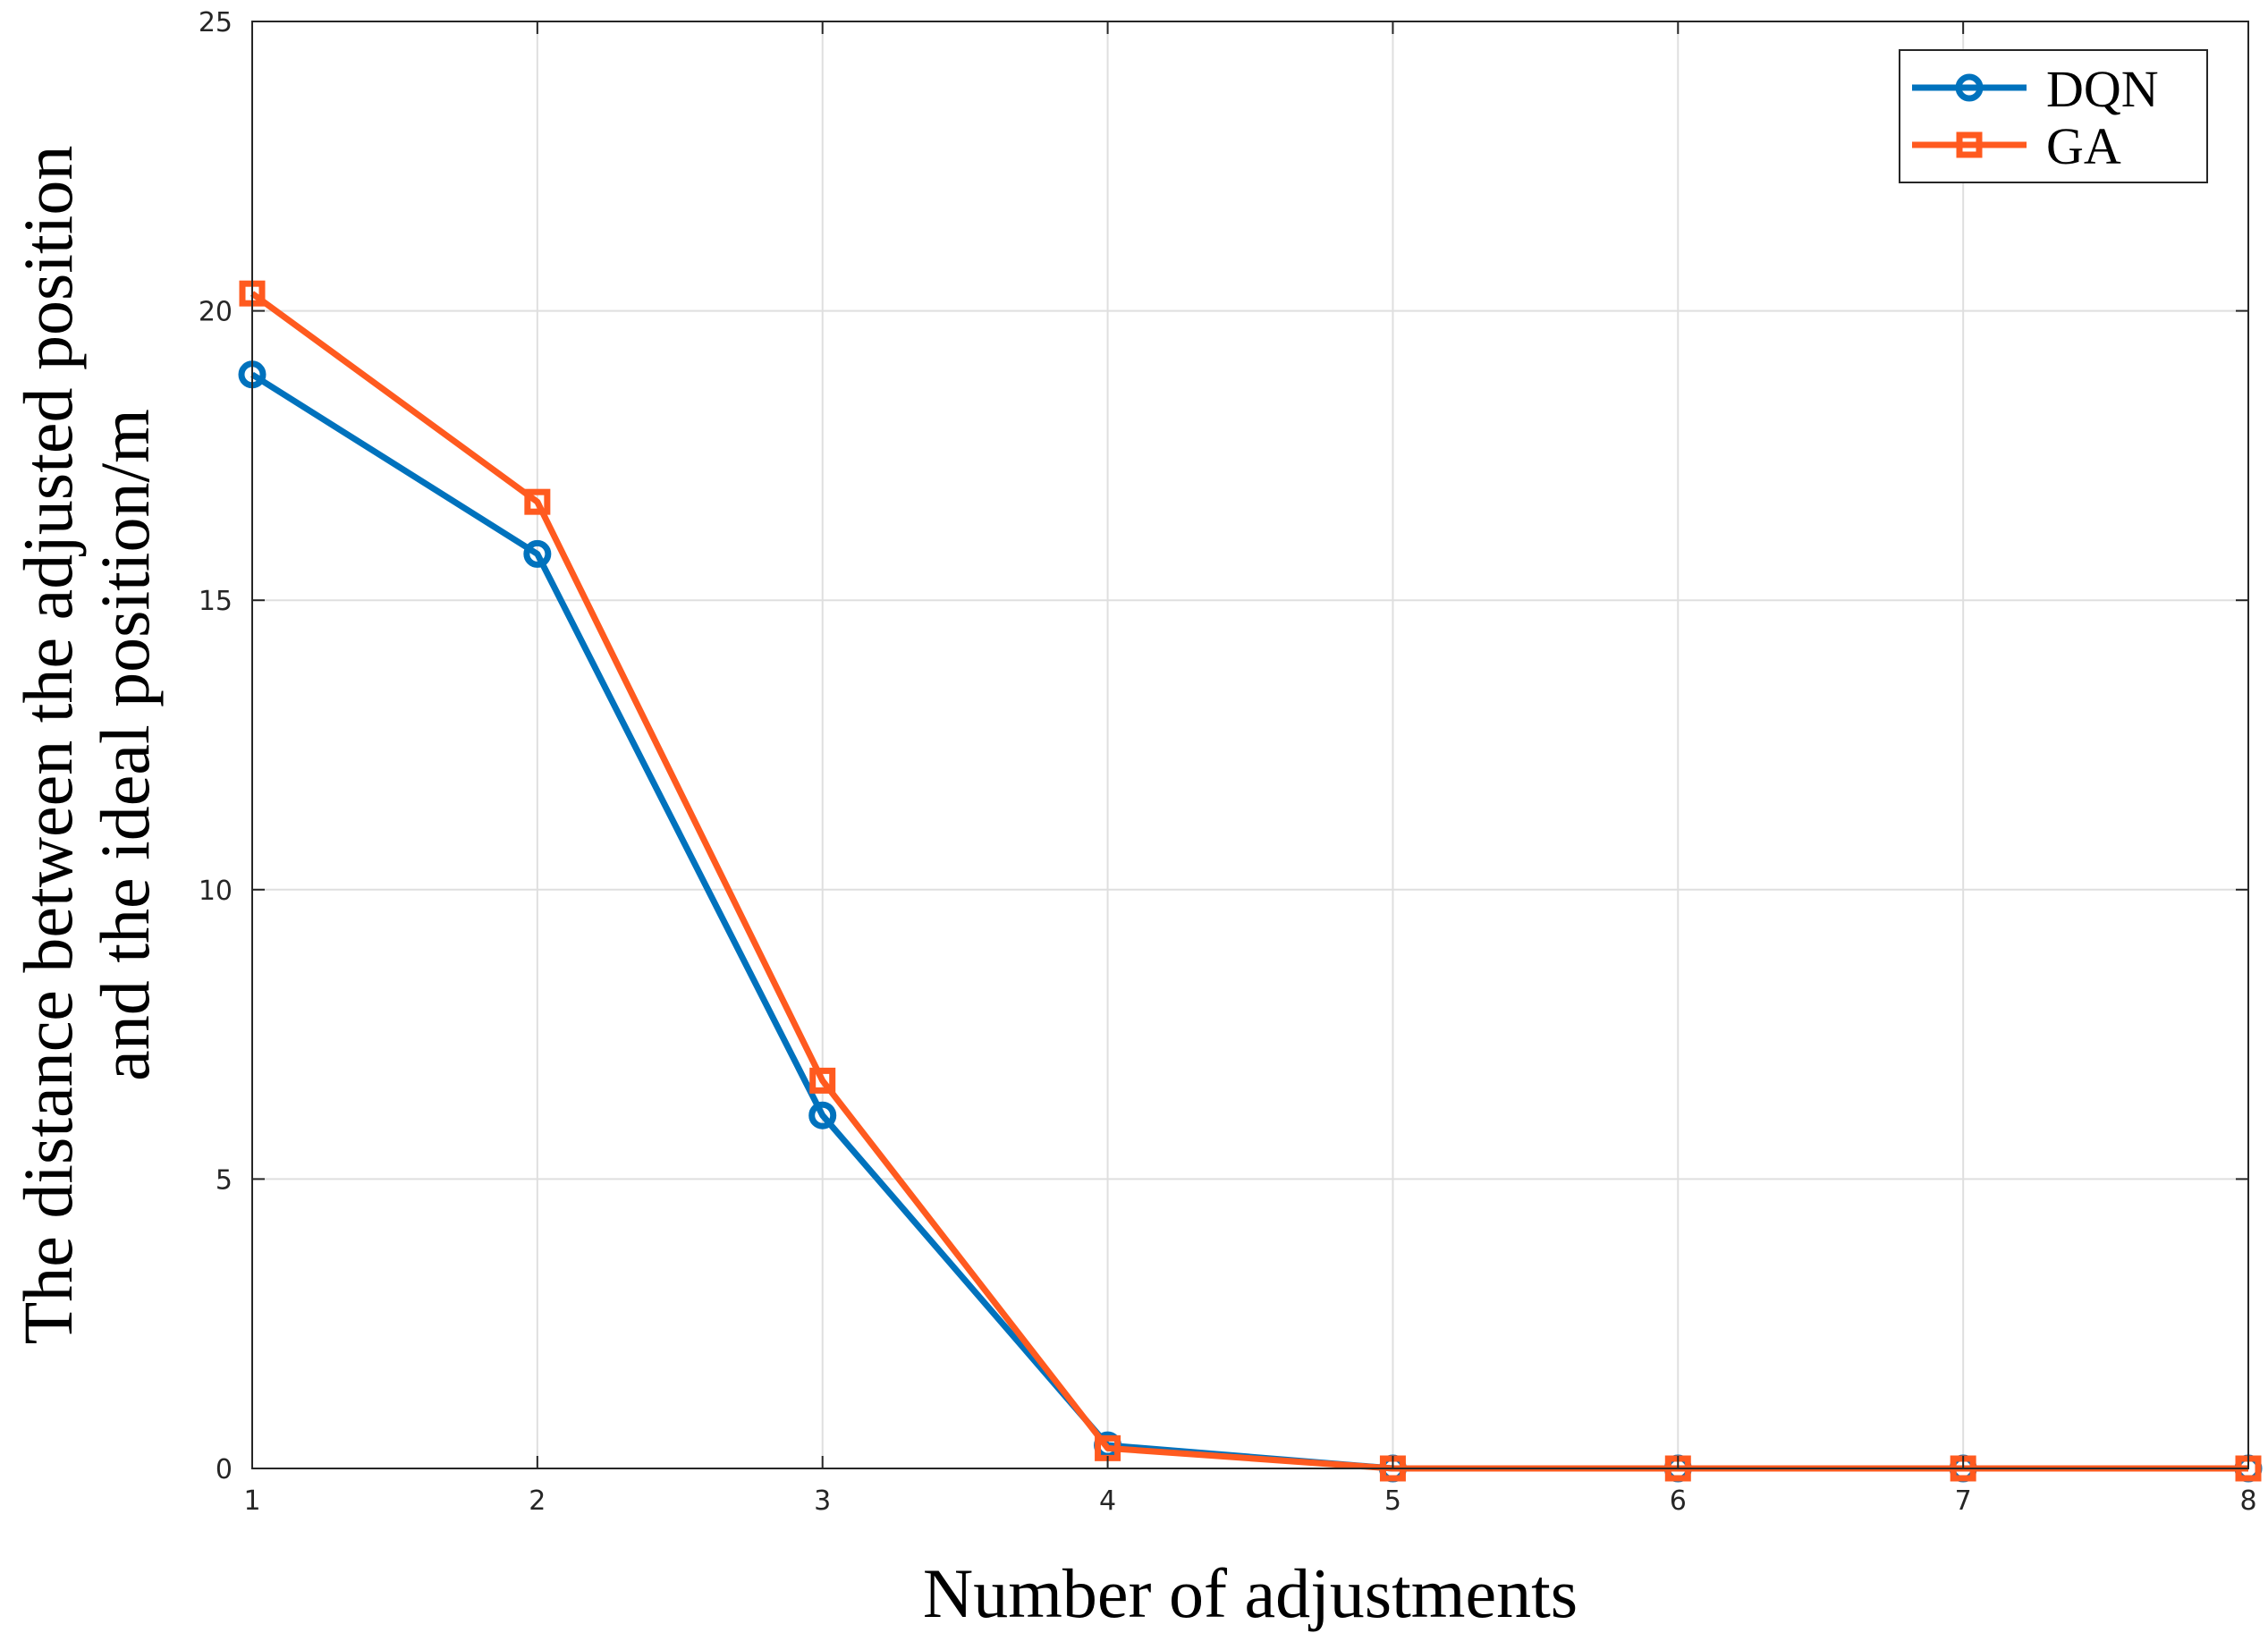 This screenshot has height=1633, width=2268. What do you see at coordinates (1964, 1501) in the screenshot?
I see `x-tick-label: 7` at bounding box center [1964, 1501].